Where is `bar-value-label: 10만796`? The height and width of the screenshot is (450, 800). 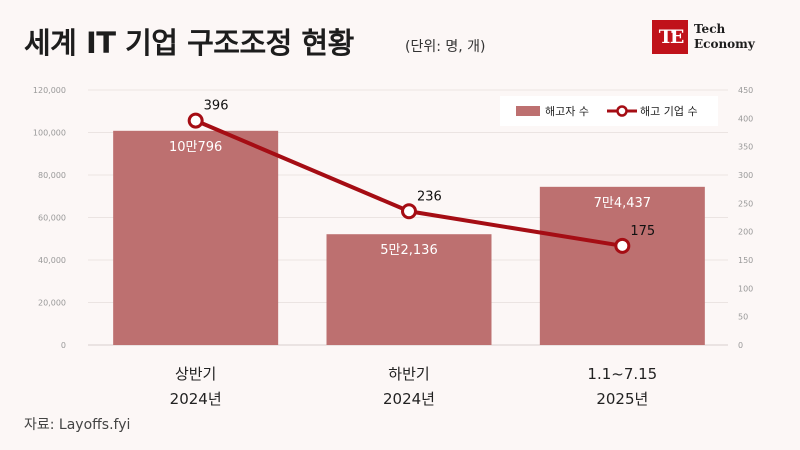
bar-value-label: 10만796 is located at coordinates (195, 147).